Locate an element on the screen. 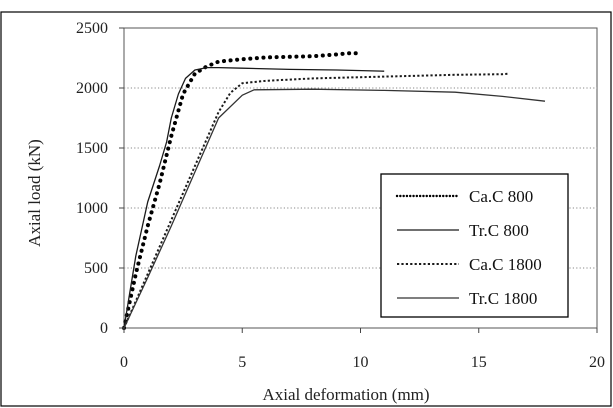 This screenshot has width=613, height=408. legend-box is located at coordinates (474, 245).